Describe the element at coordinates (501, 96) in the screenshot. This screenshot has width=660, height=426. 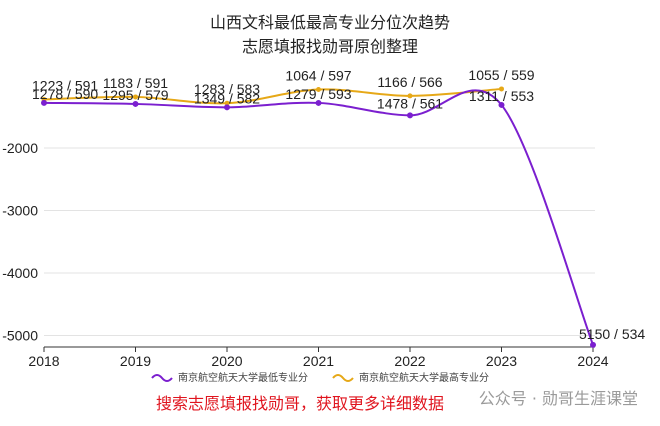
I see `data-label-min: 1311 / 553` at that location.